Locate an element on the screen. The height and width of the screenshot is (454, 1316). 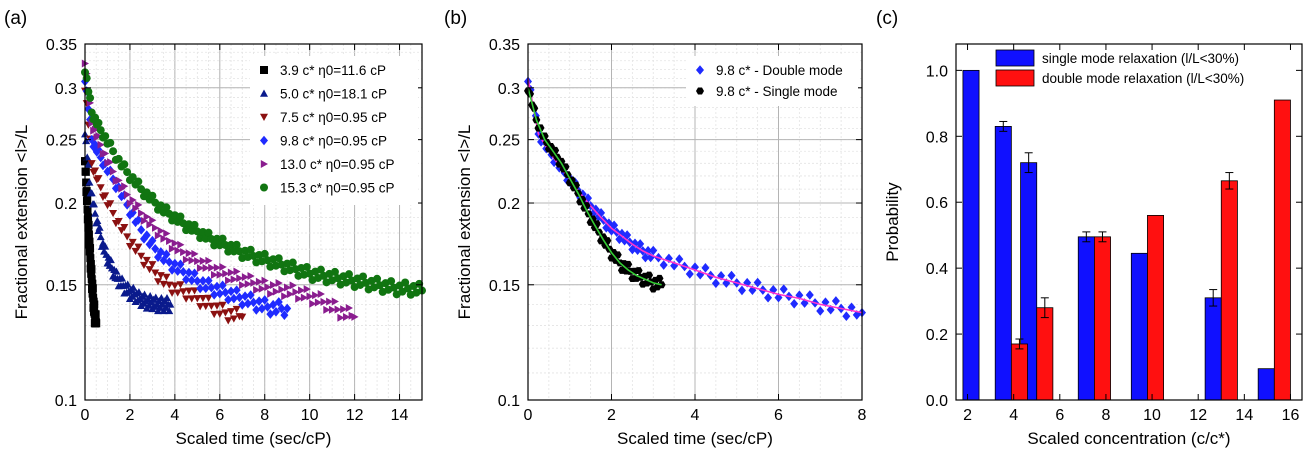
x-tick-label: 2 is located at coordinates (129, 415).